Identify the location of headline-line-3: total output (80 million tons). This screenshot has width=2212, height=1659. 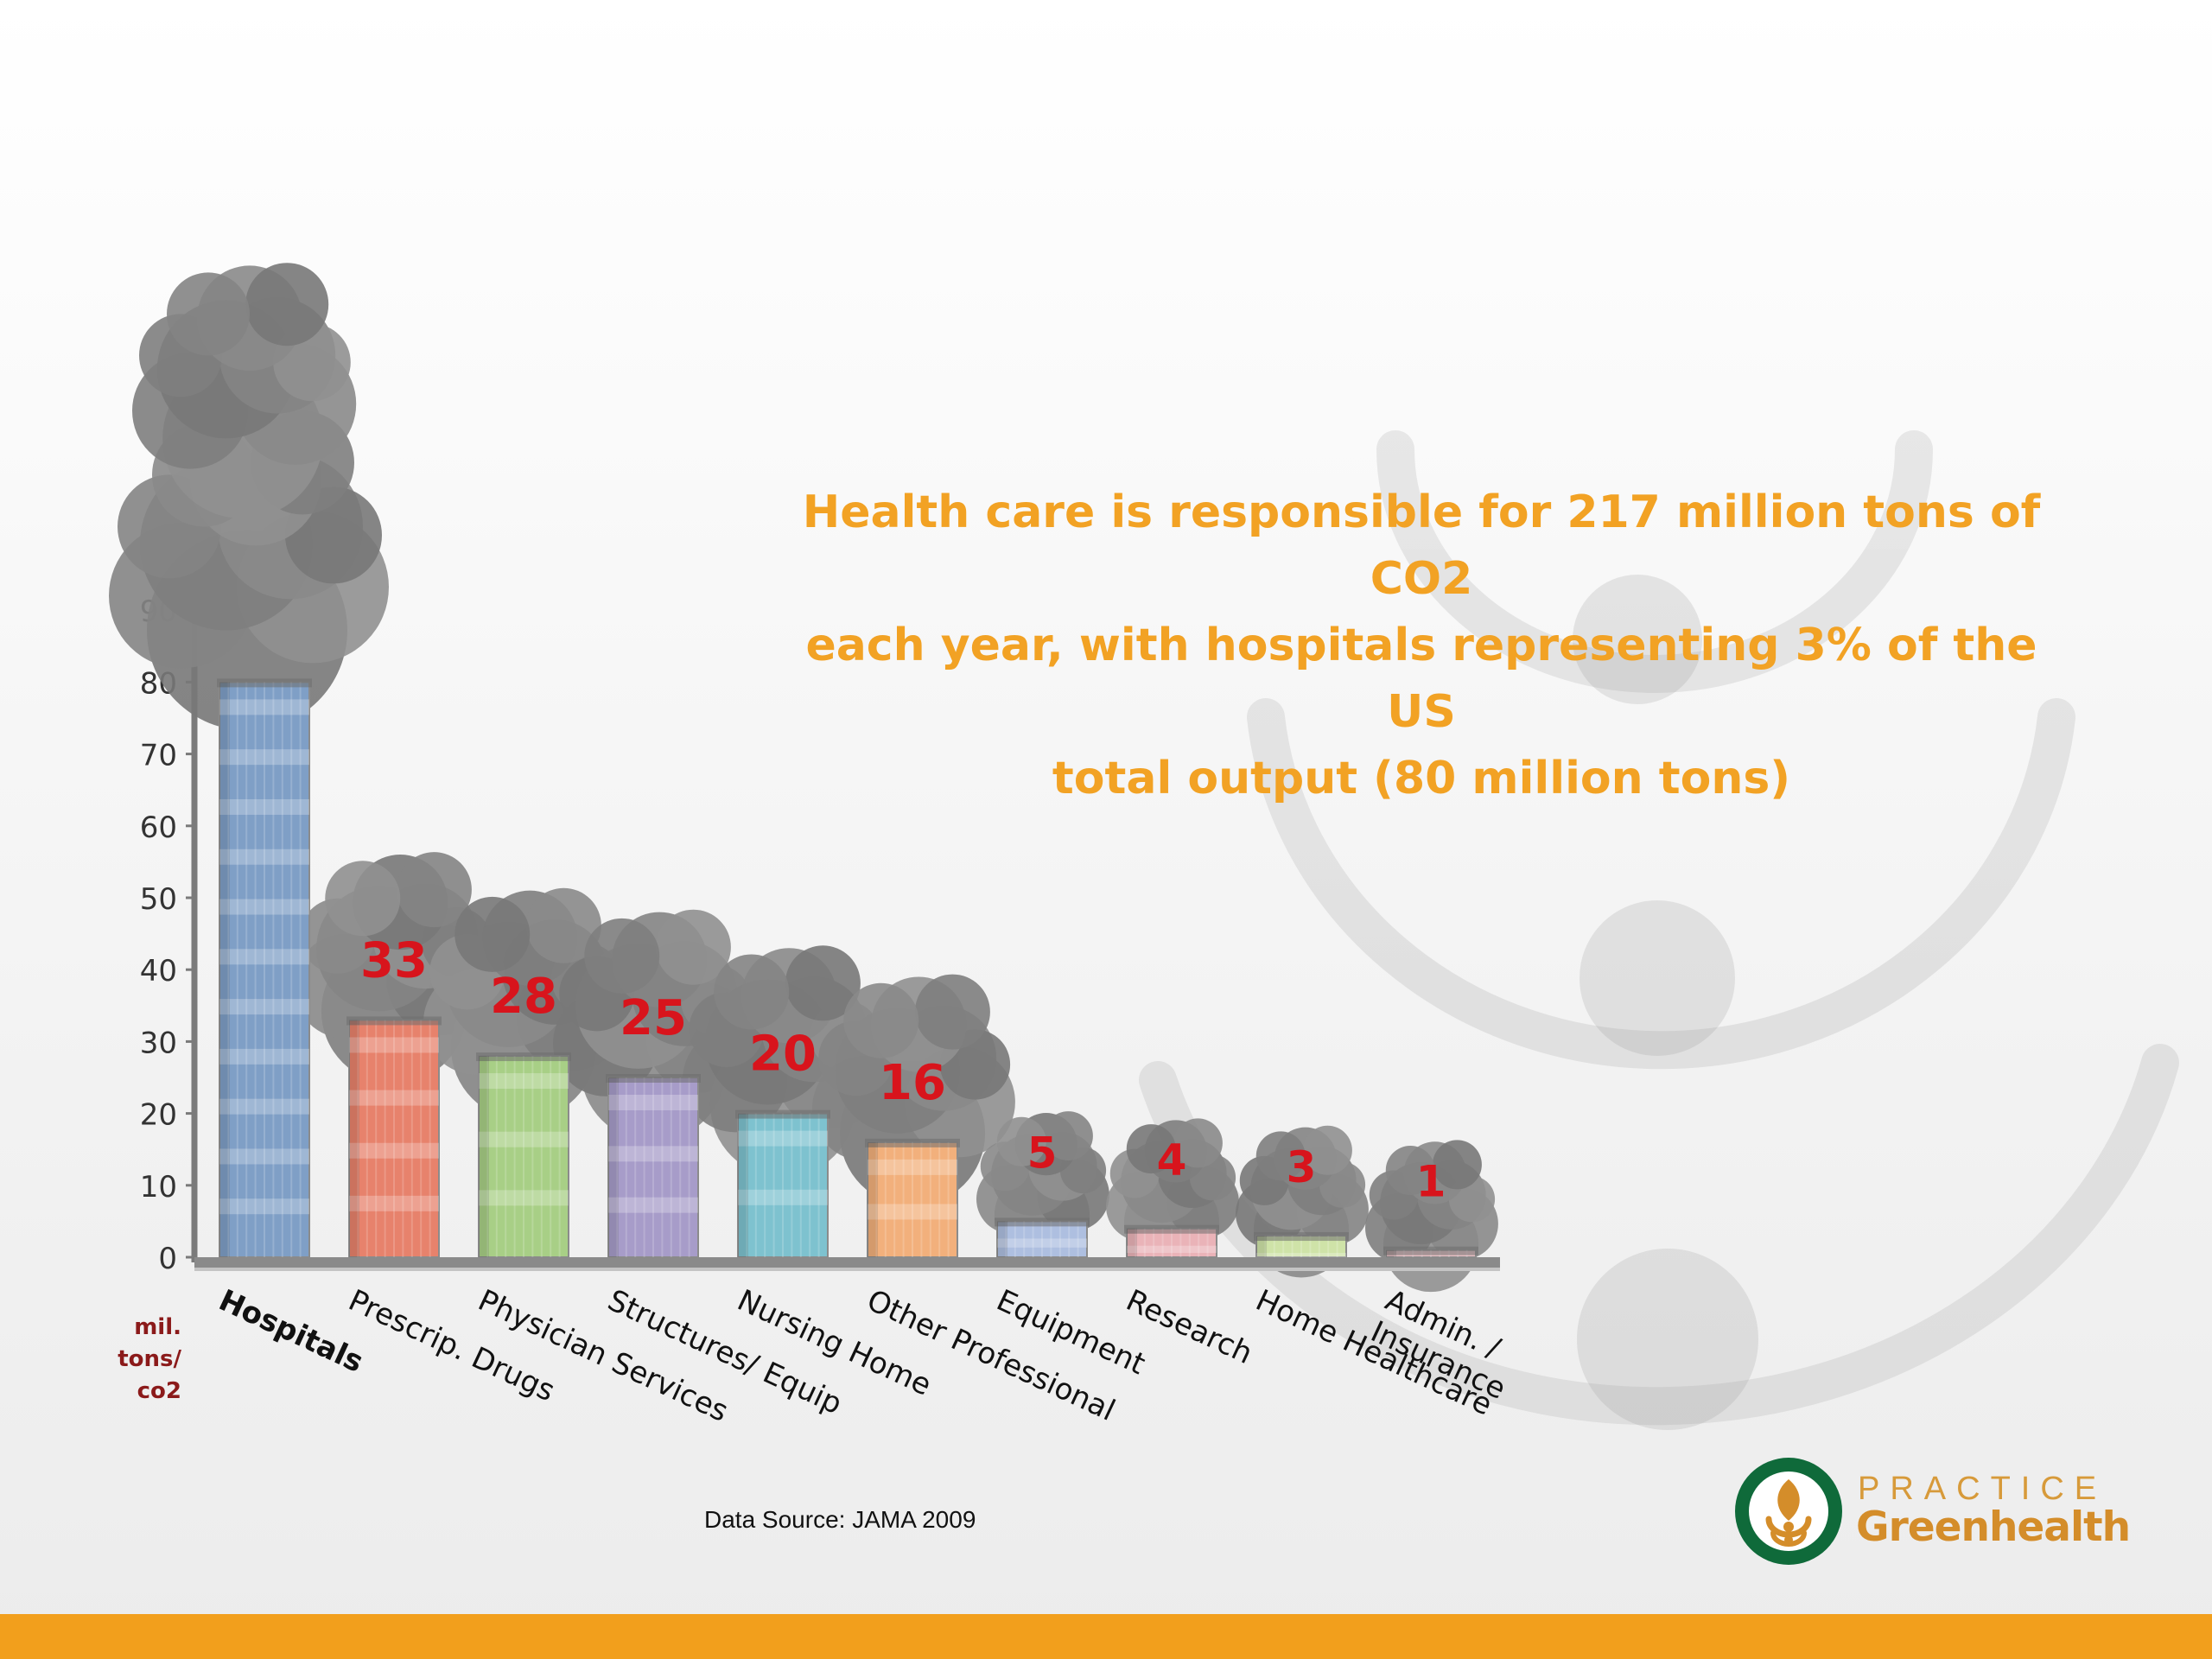
(1421, 778).